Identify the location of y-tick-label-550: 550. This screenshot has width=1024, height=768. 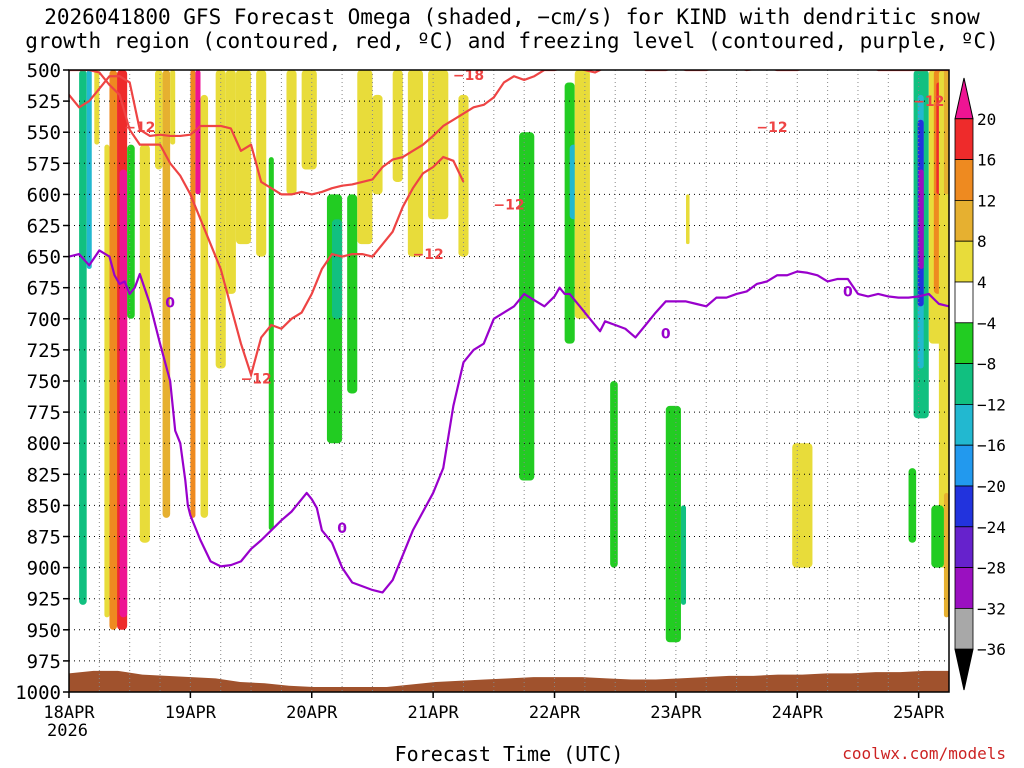
(44, 133).